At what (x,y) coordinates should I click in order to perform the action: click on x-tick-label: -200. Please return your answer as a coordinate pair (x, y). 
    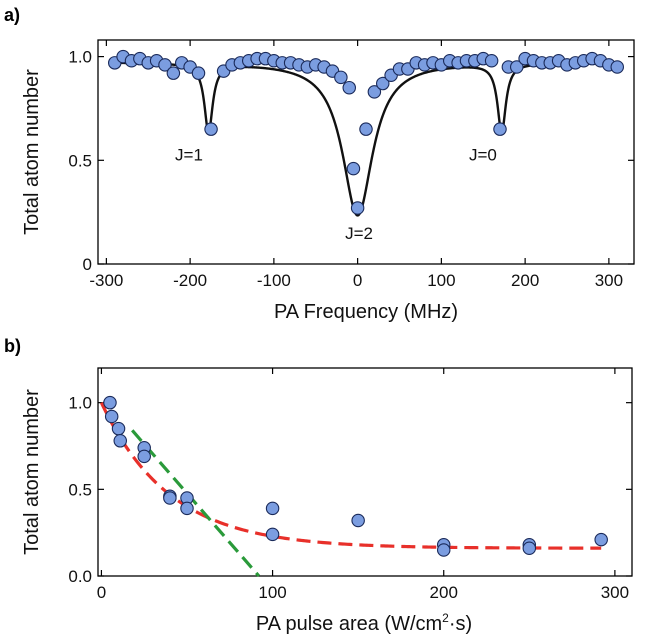
    Looking at the image, I should click on (190, 280).